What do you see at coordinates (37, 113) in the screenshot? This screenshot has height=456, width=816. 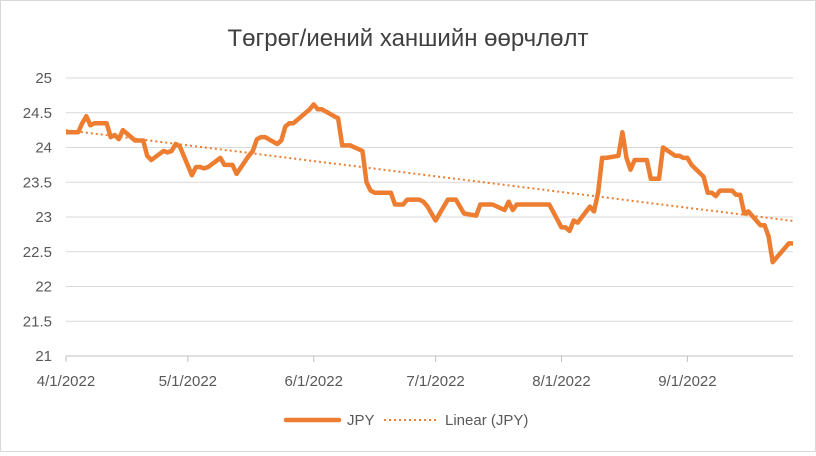 I see `y-tick-label: 24.5` at bounding box center [37, 113].